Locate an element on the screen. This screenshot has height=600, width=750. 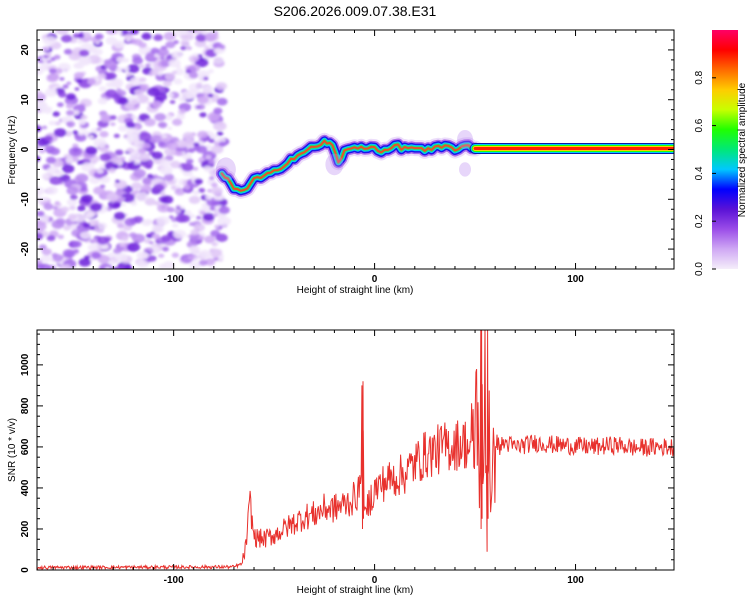
track-halo is located at coordinates (334, 164).